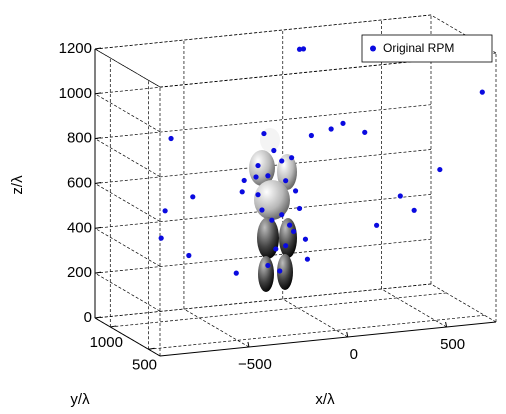 Image resolution: width=506 pixels, height=414 pixels. I want to click on z-tick-label: 600, so click(79, 182).